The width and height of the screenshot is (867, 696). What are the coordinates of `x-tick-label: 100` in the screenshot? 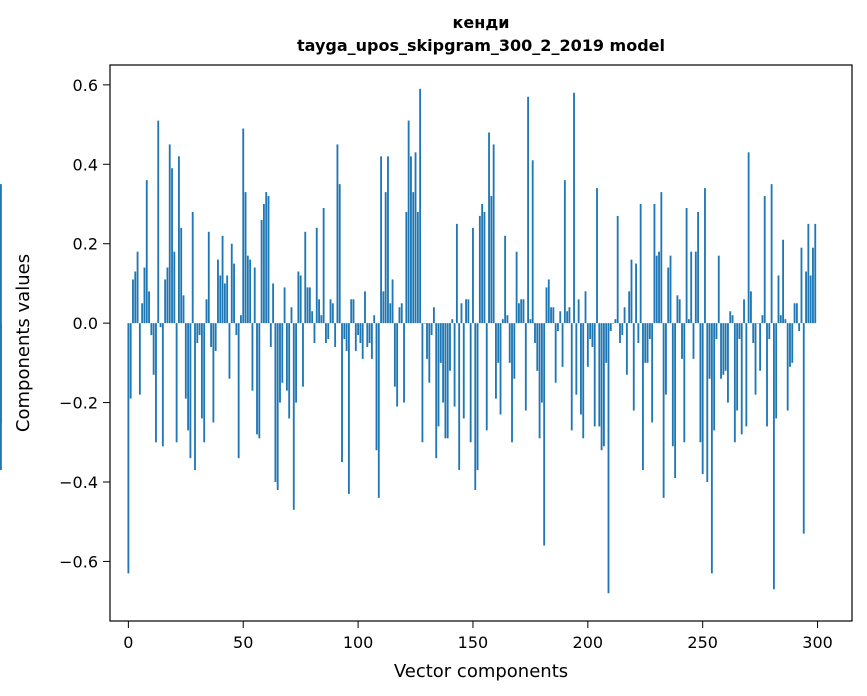 It's located at (358, 642).